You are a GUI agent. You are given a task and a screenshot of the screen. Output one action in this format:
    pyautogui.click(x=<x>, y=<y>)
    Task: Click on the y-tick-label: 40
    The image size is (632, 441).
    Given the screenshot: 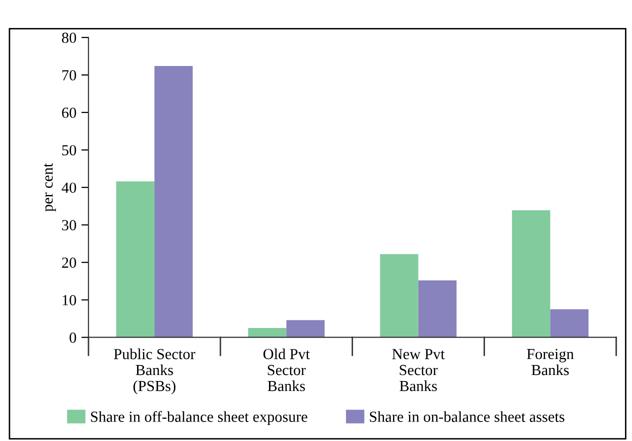 What is the action you would take?
    pyautogui.click(x=69, y=187)
    